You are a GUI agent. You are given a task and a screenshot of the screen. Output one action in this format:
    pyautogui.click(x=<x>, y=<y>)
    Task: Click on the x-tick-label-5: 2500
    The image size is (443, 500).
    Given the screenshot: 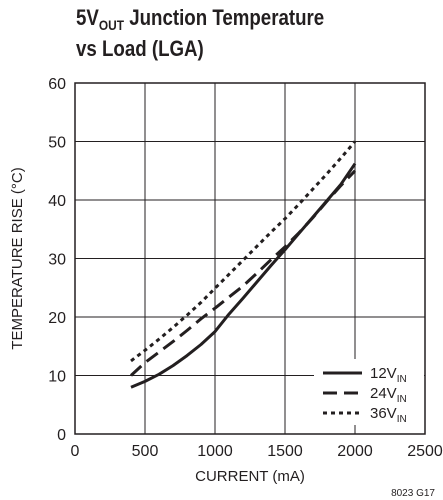 What is the action you would take?
    pyautogui.click(x=425, y=451)
    